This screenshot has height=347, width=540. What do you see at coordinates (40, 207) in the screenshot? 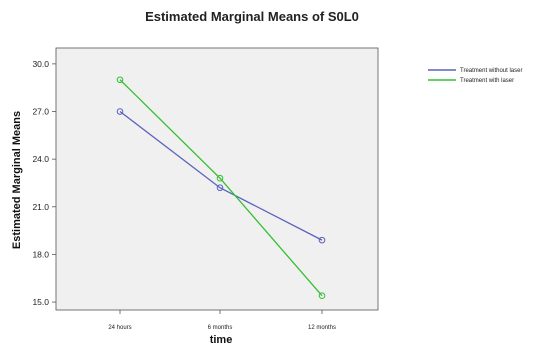
I see `y-tick-label: 21.0` at bounding box center [40, 207].